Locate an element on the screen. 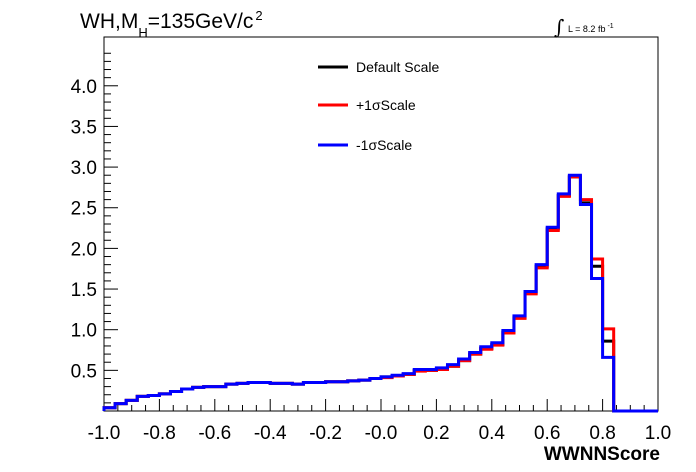 This screenshot has width=696, height=472. x-axis-title: WWNNScore is located at coordinates (602, 454).